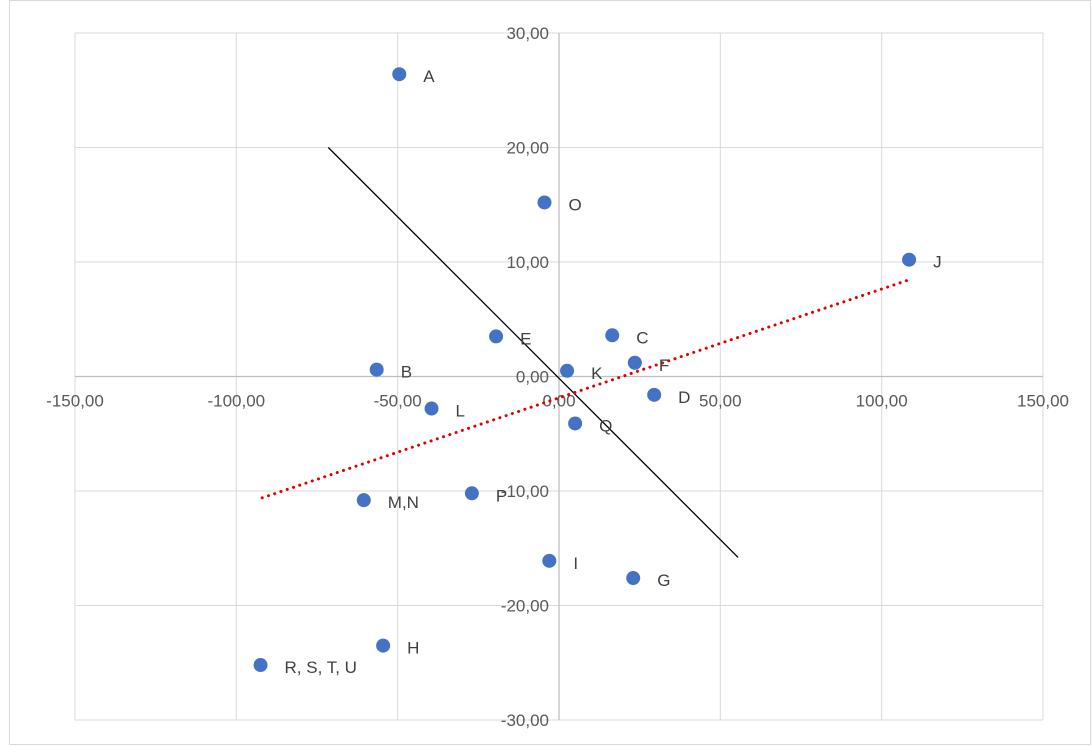  I want to click on x-tick-label: 100,00, so click(882, 401).